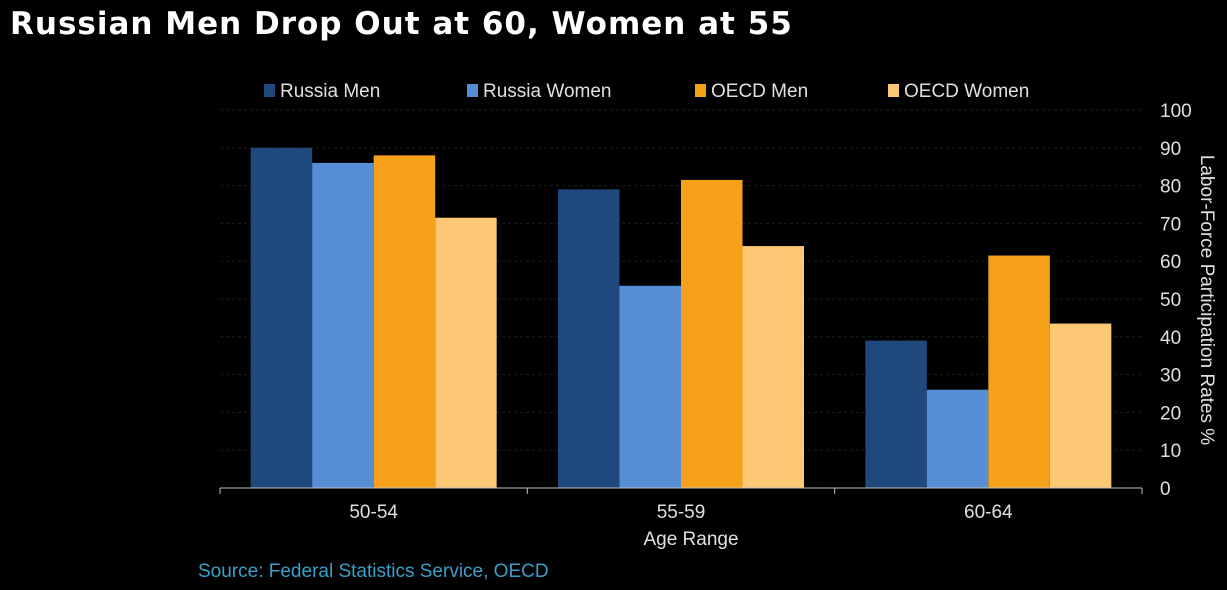 The image size is (1227, 590). What do you see at coordinates (547, 91) in the screenshot?
I see `legend-label: Russia Women` at bounding box center [547, 91].